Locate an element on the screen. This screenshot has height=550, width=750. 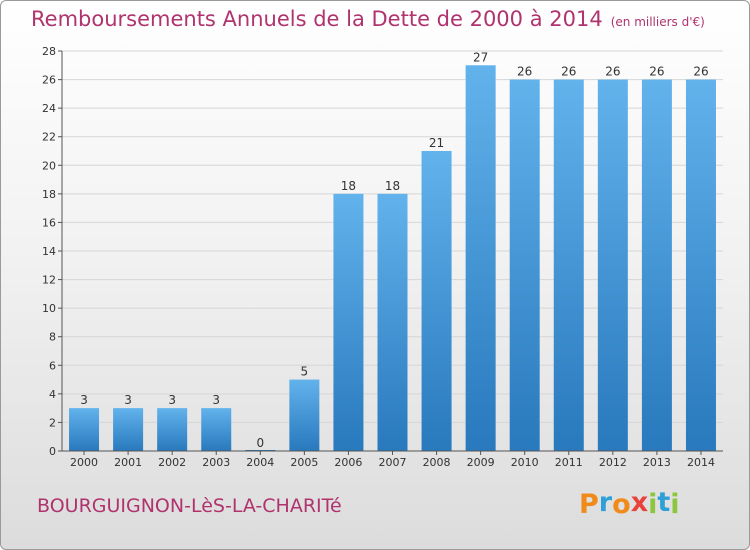
x-tick-label: 2005 is located at coordinates (304, 462).